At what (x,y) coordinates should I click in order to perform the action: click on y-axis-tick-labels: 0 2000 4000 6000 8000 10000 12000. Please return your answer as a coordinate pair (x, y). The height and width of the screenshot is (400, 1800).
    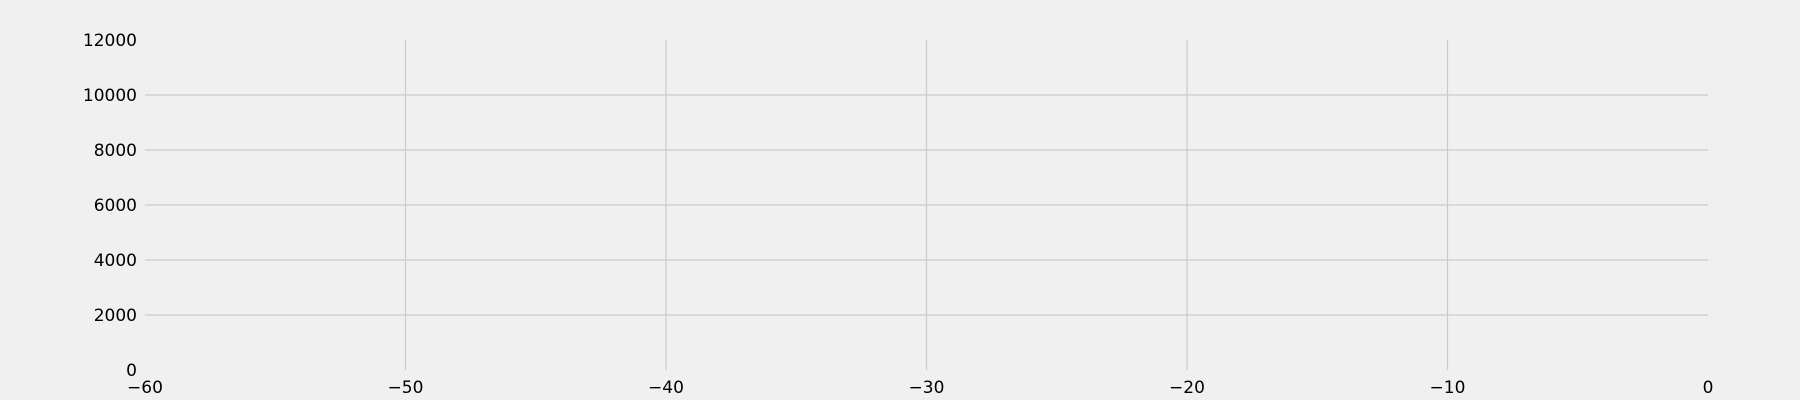
    Looking at the image, I should click on (110, 206).